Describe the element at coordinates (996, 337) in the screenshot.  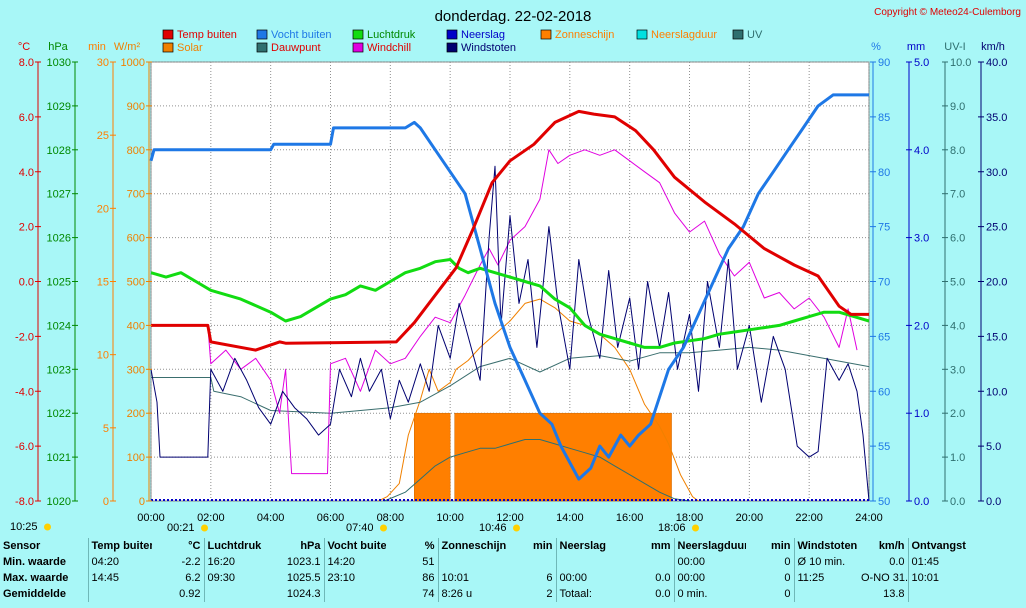
I see `axis-tick-label-wind: 15.0` at that location.